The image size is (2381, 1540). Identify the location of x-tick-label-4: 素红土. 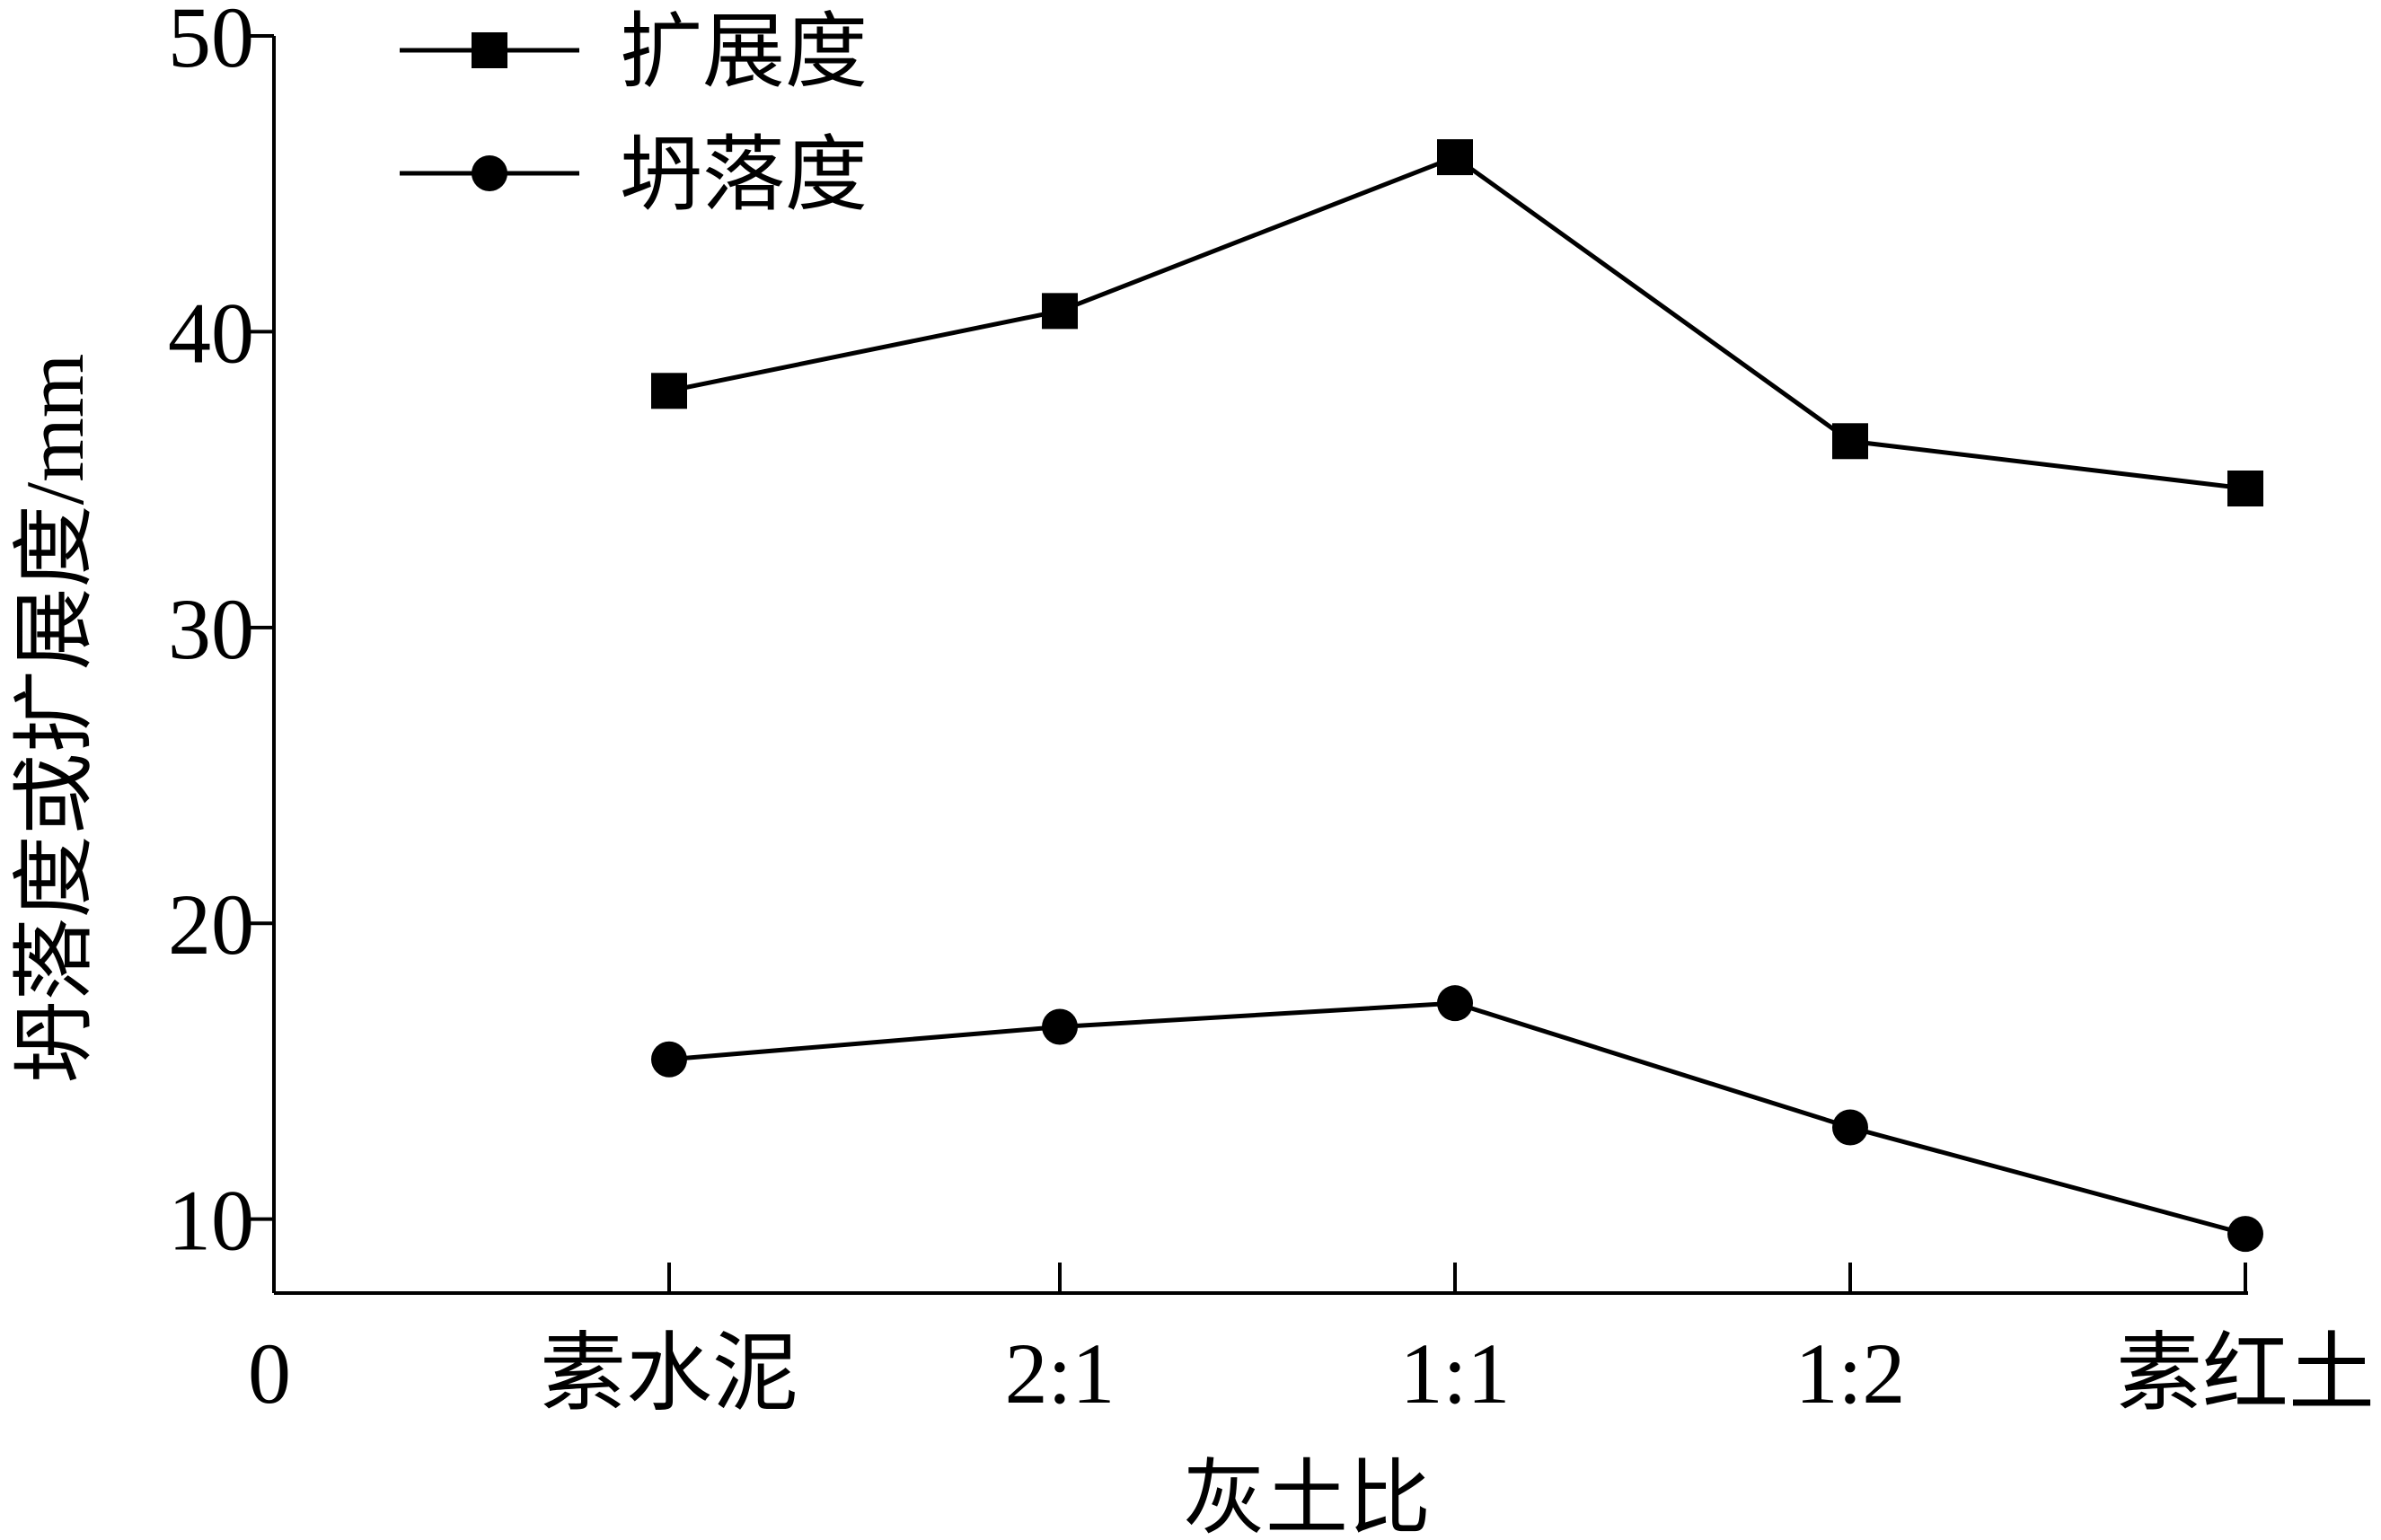
(2245, 1373).